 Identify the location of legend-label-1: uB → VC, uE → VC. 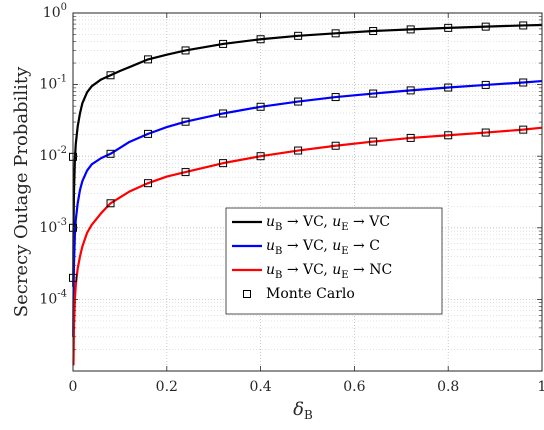
(328, 223).